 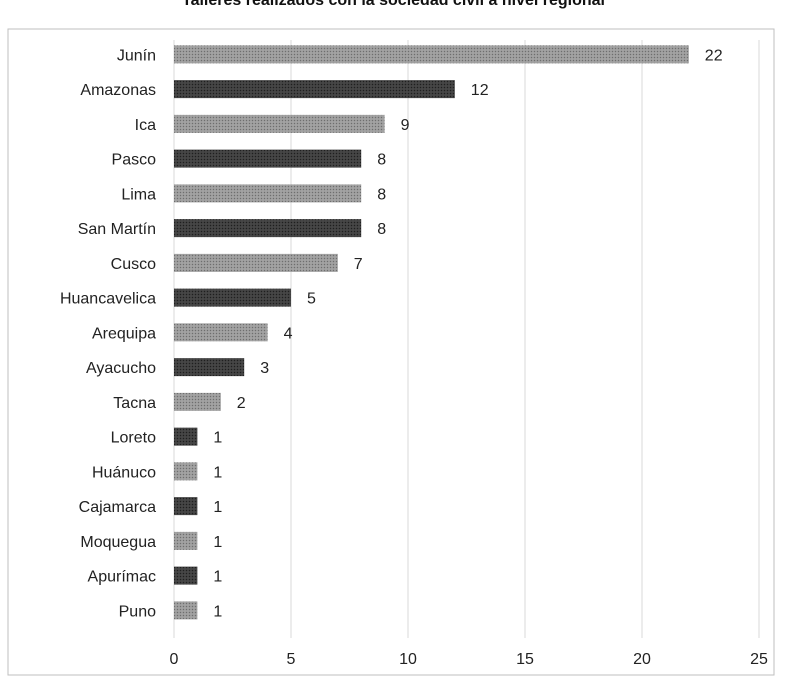 What do you see at coordinates (232, 297) in the screenshot?
I see `bar-huancavelica` at bounding box center [232, 297].